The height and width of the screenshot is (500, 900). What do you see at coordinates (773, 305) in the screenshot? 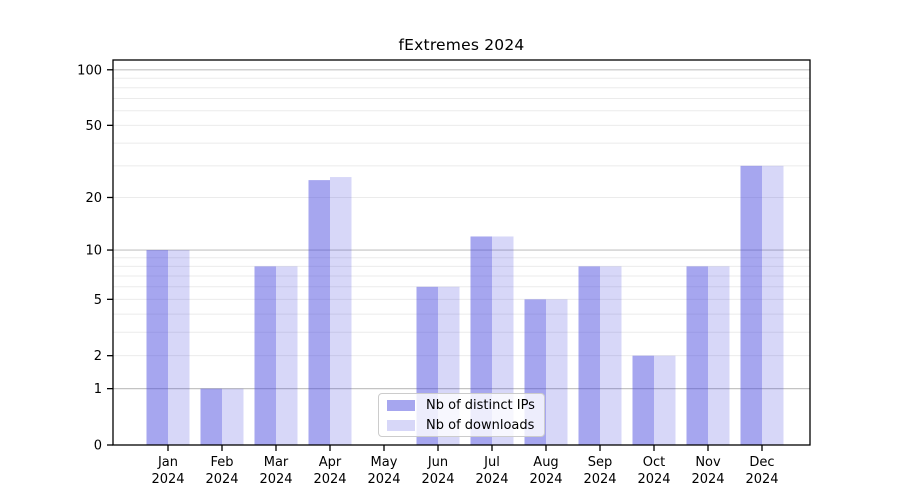
I see `bar-dec-series1` at bounding box center [773, 305].